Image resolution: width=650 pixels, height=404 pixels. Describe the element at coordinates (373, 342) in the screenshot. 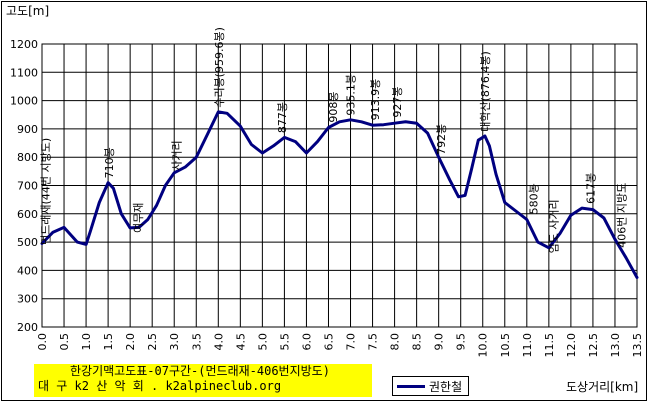

I see `x-tick-label: 7.5` at that location.